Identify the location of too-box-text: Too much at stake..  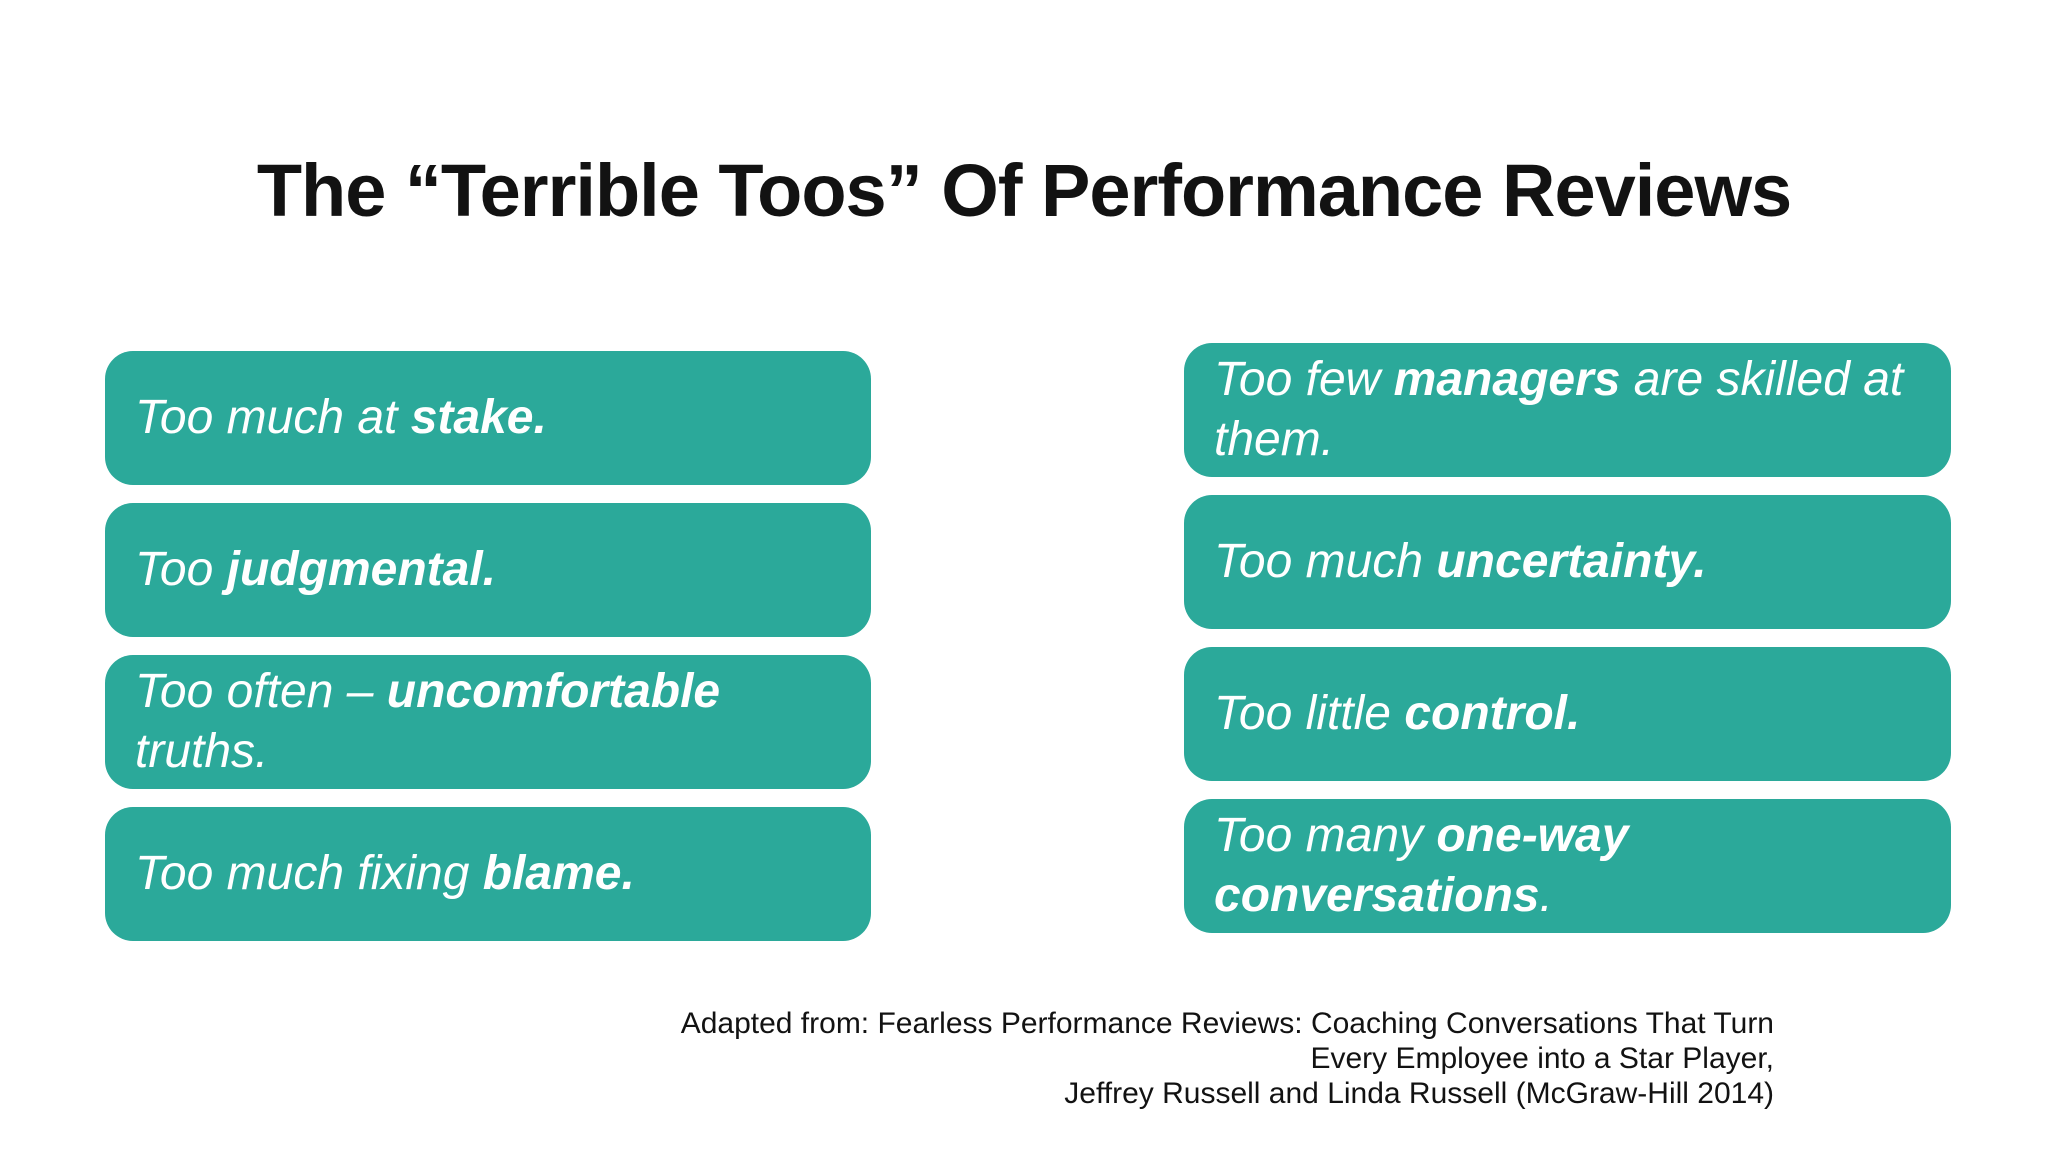
(341, 418).